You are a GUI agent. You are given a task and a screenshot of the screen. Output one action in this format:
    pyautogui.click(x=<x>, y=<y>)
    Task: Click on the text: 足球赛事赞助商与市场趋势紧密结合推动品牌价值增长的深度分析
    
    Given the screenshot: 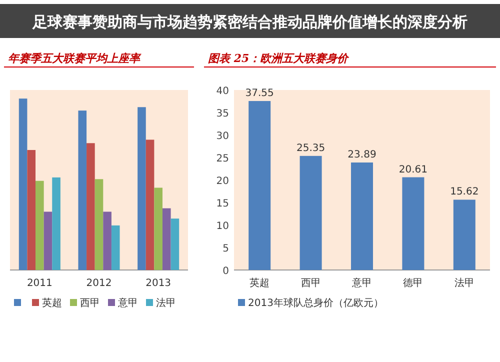 What is the action you would take?
    pyautogui.click(x=250, y=22)
    